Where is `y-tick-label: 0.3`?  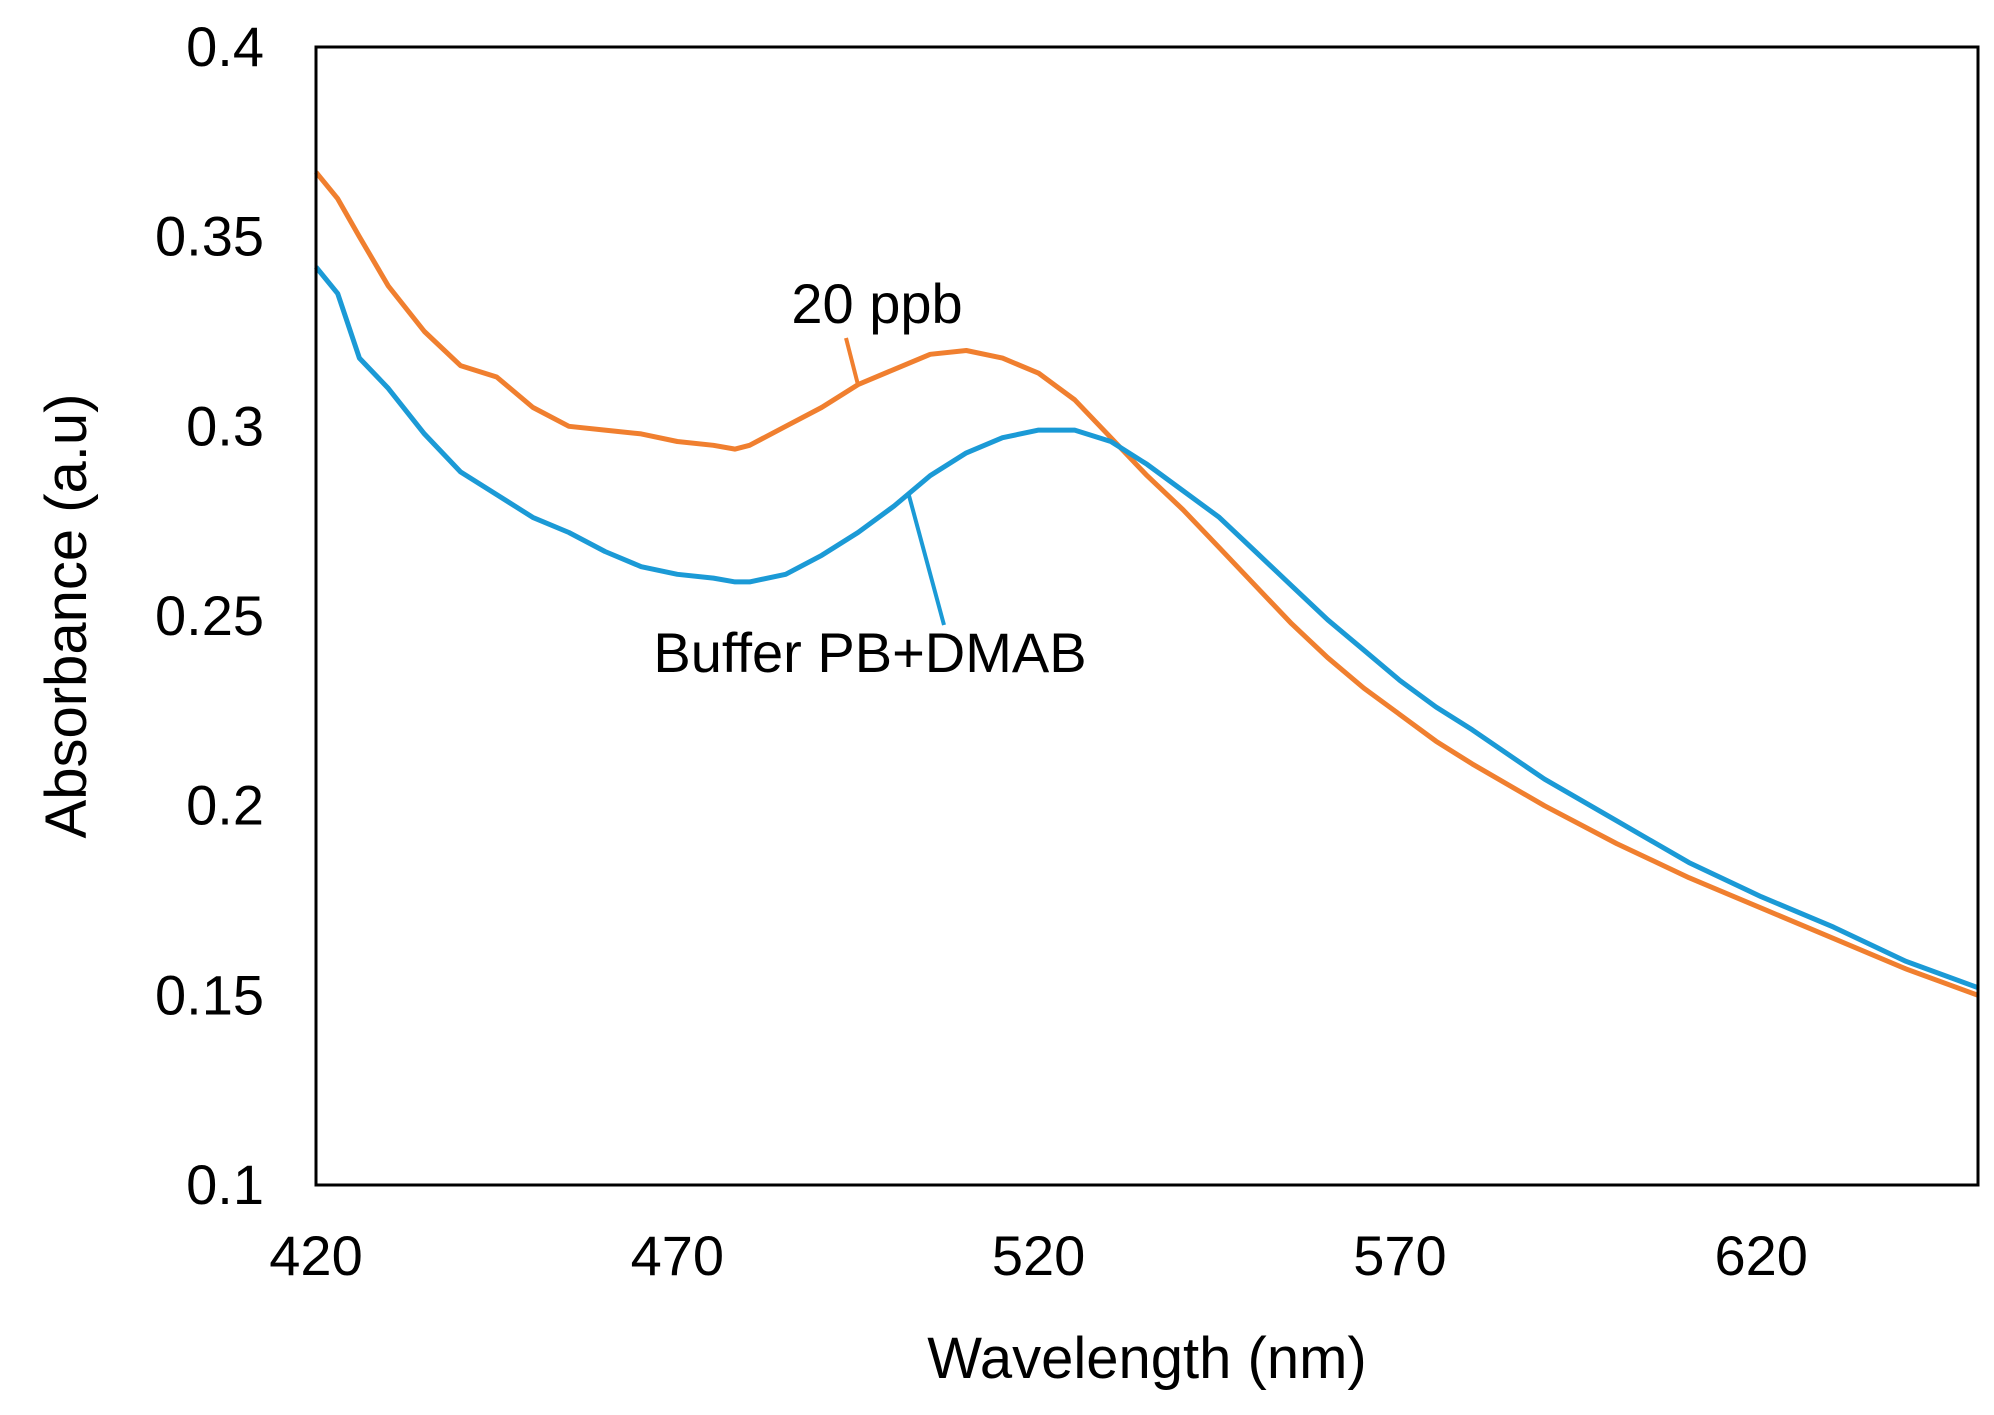
y-tick-label: 0.3 is located at coordinates (225, 425).